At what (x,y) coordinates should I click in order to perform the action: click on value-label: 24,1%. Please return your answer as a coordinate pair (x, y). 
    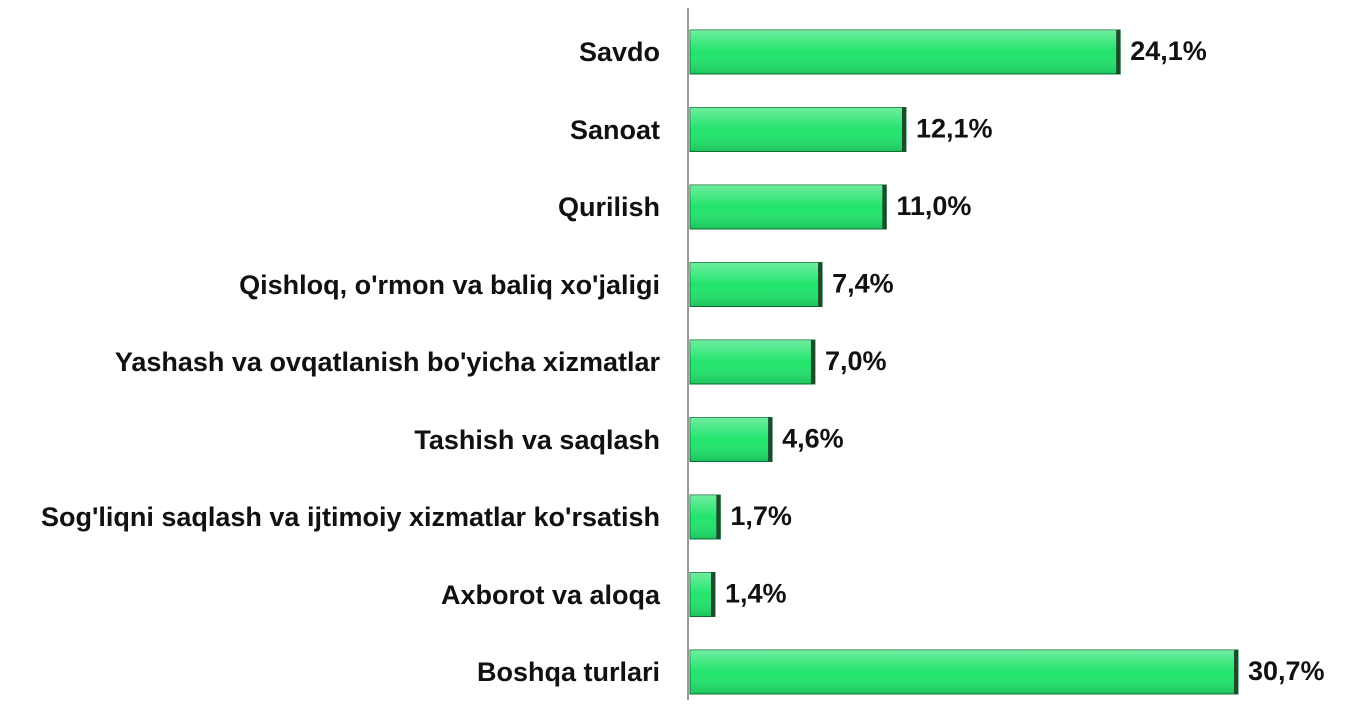
    Looking at the image, I should click on (1168, 51).